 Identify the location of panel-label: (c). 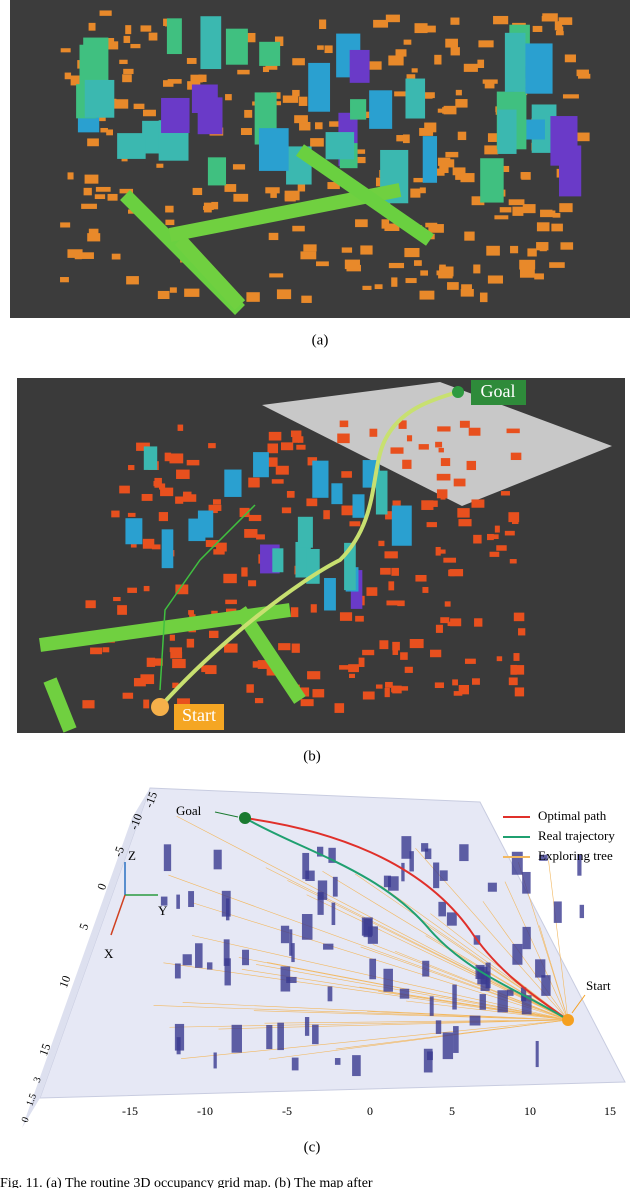
(312, 1147).